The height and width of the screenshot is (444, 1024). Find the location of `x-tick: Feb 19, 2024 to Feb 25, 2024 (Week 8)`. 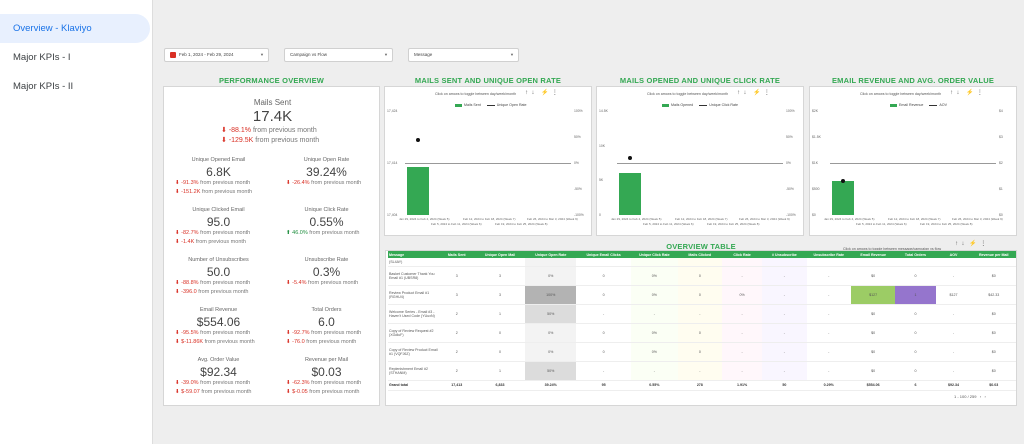

x-tick: Feb 19, 2024 to Feb 25, 2024 (Week 8) is located at coordinates (946, 224).